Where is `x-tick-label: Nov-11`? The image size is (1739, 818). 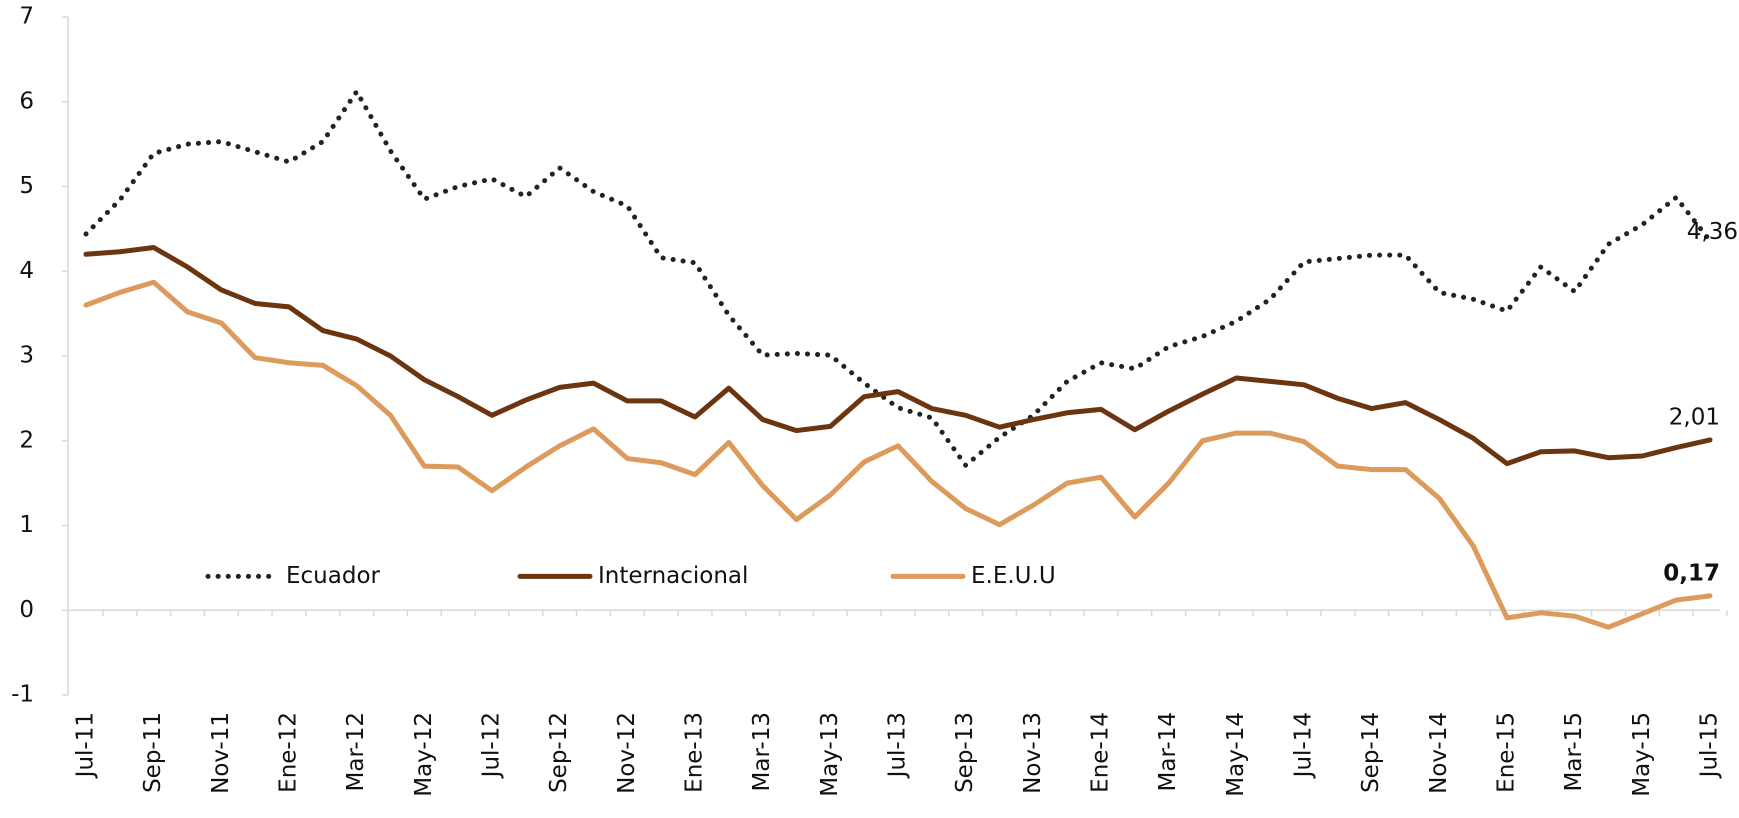
x-tick-label: Nov-11 is located at coordinates (221, 753).